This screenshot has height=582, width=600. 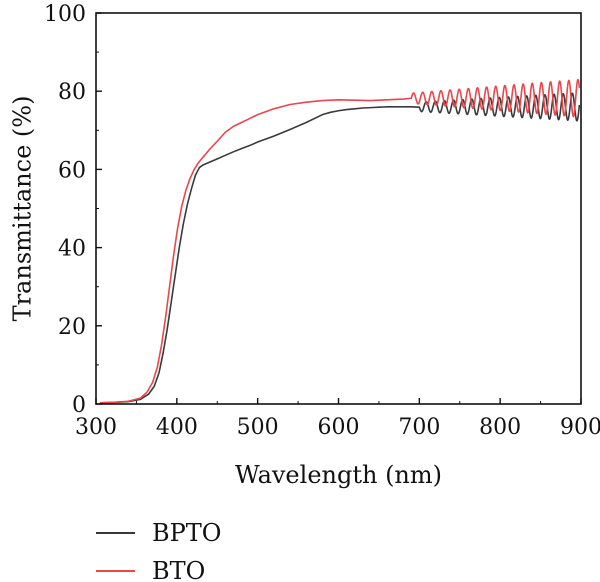 I want to click on legend: BPTO BTO, so click(x=158, y=550).